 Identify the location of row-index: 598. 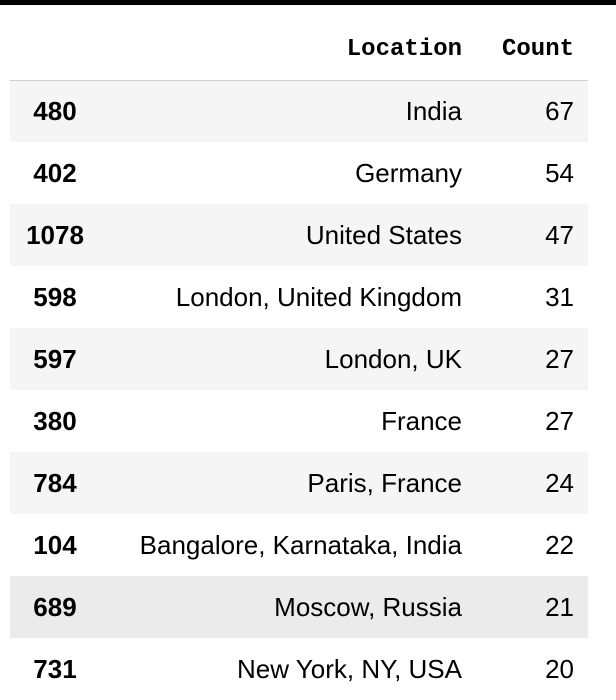
(55, 296).